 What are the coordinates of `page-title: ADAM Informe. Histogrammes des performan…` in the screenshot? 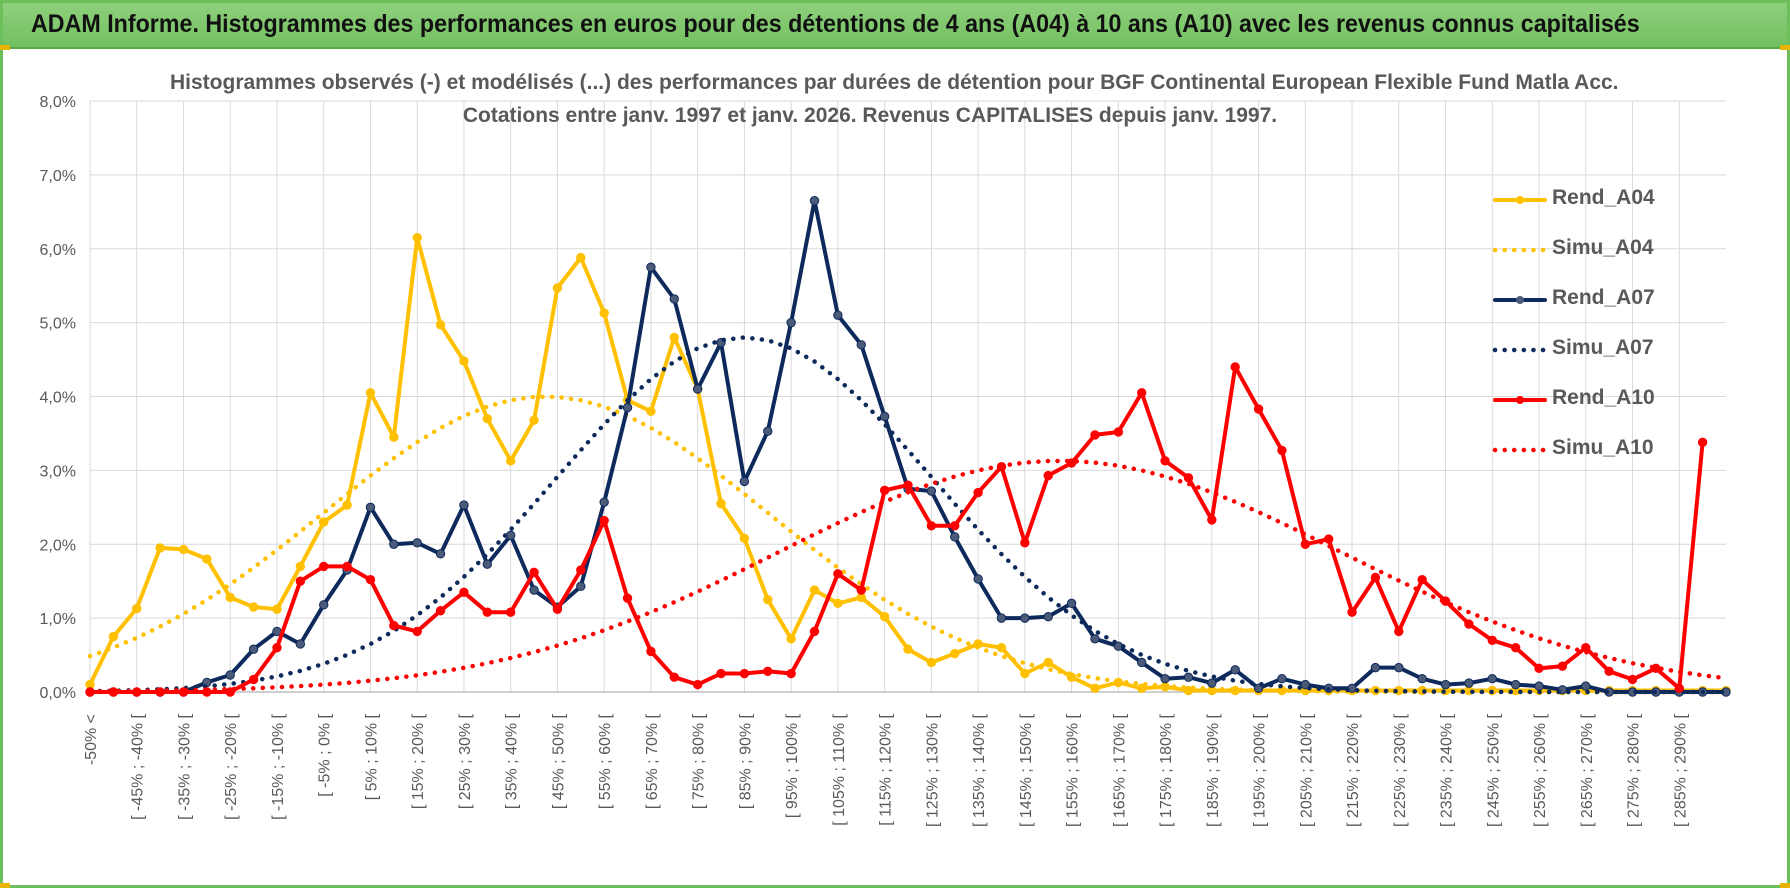 It's located at (835, 24).